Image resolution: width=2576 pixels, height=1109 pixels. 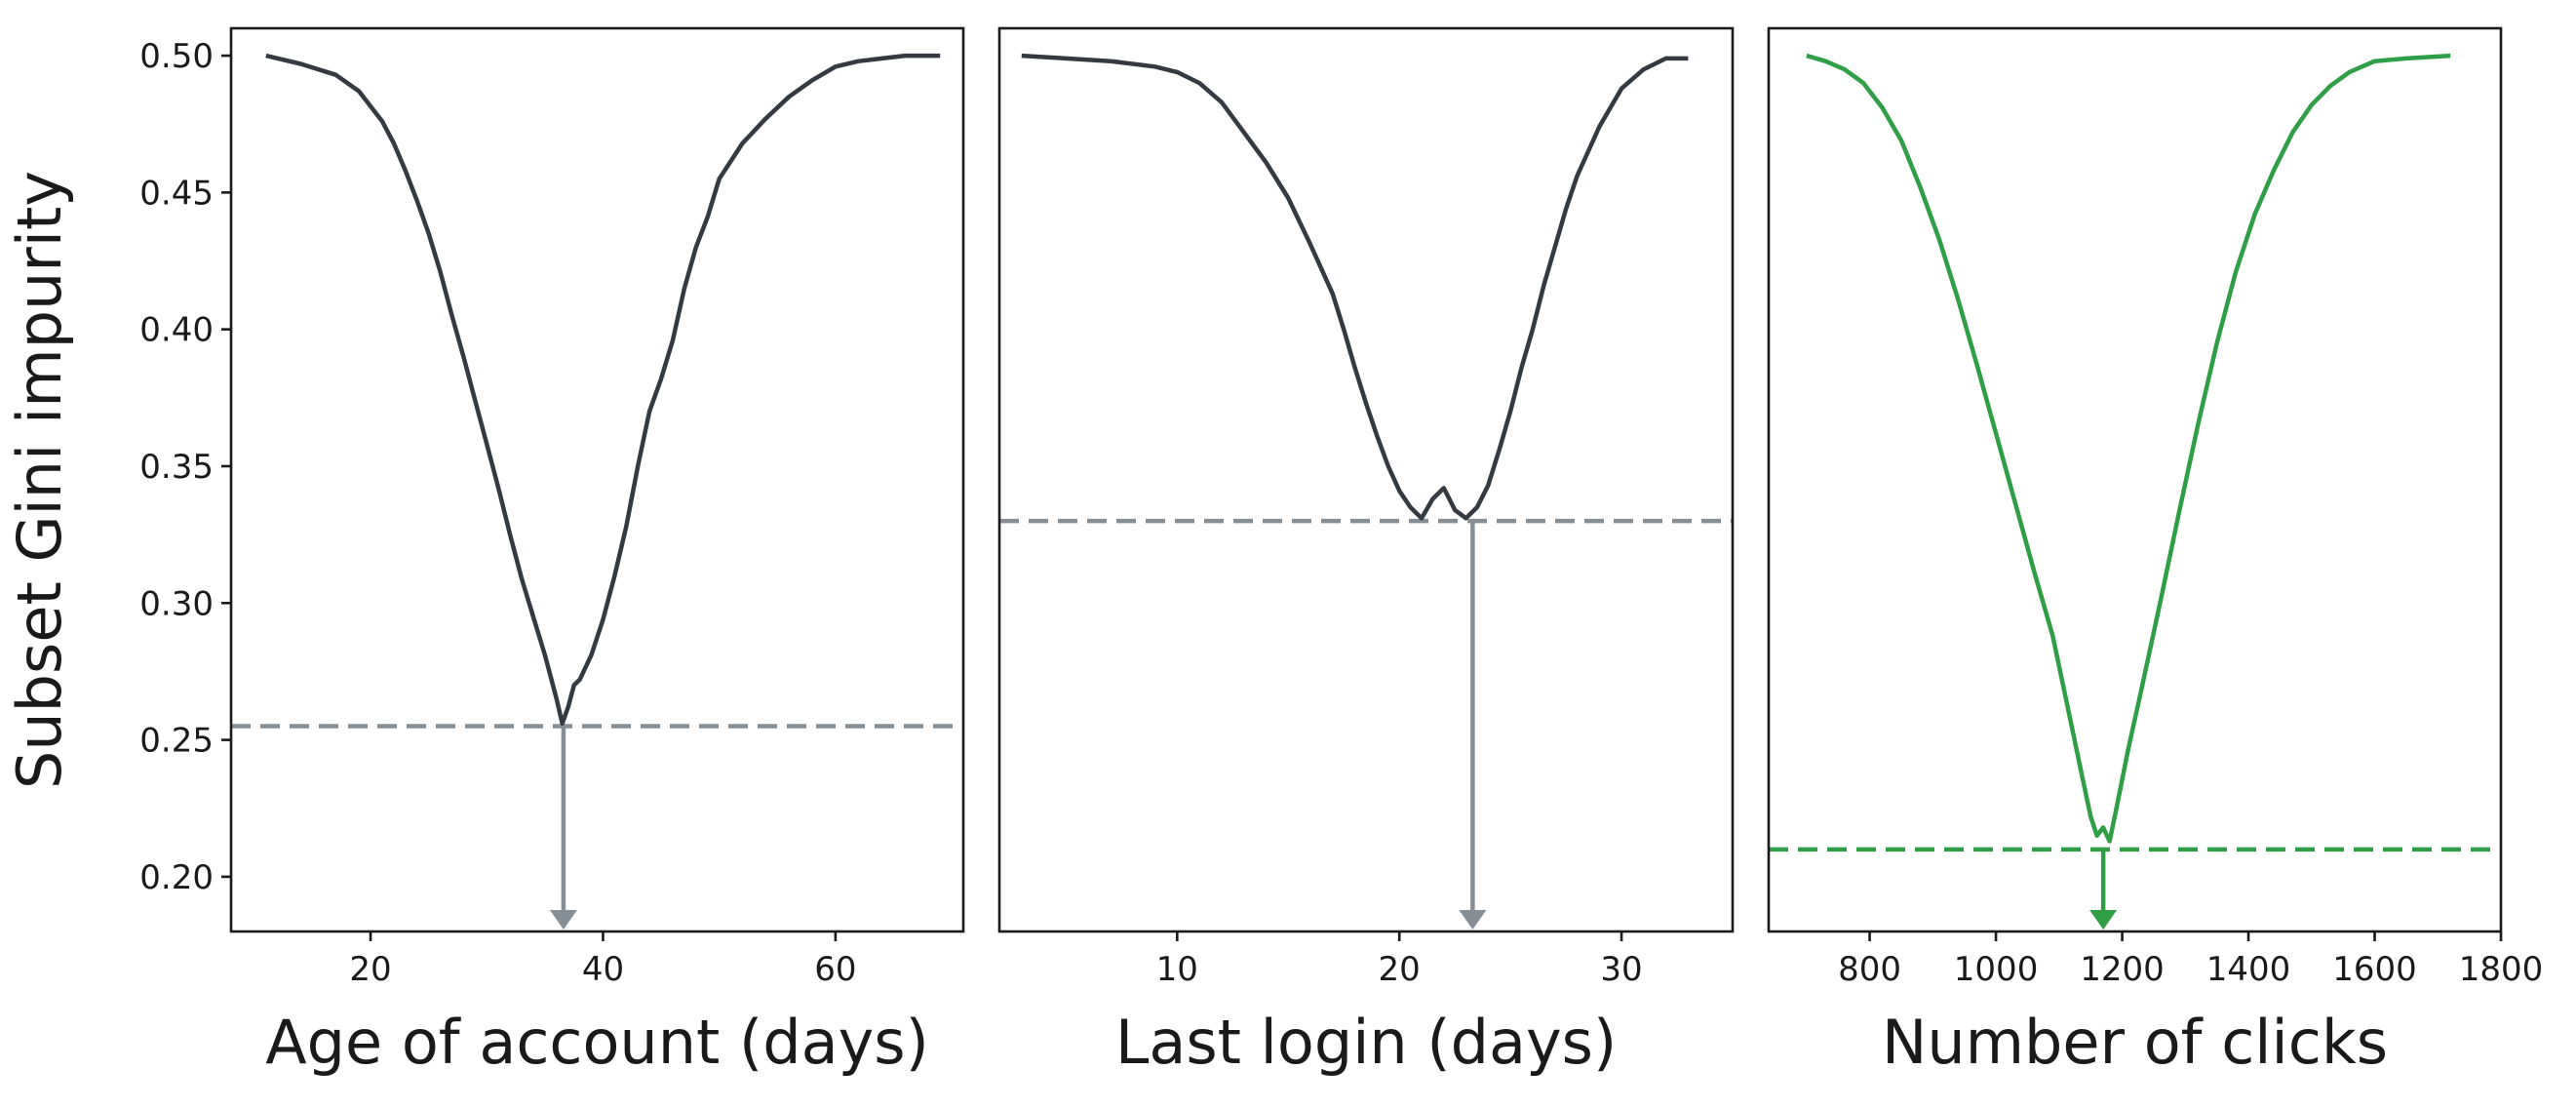 What do you see at coordinates (1366, 1042) in the screenshot?
I see `x-axis-title: Last login (days)` at bounding box center [1366, 1042].